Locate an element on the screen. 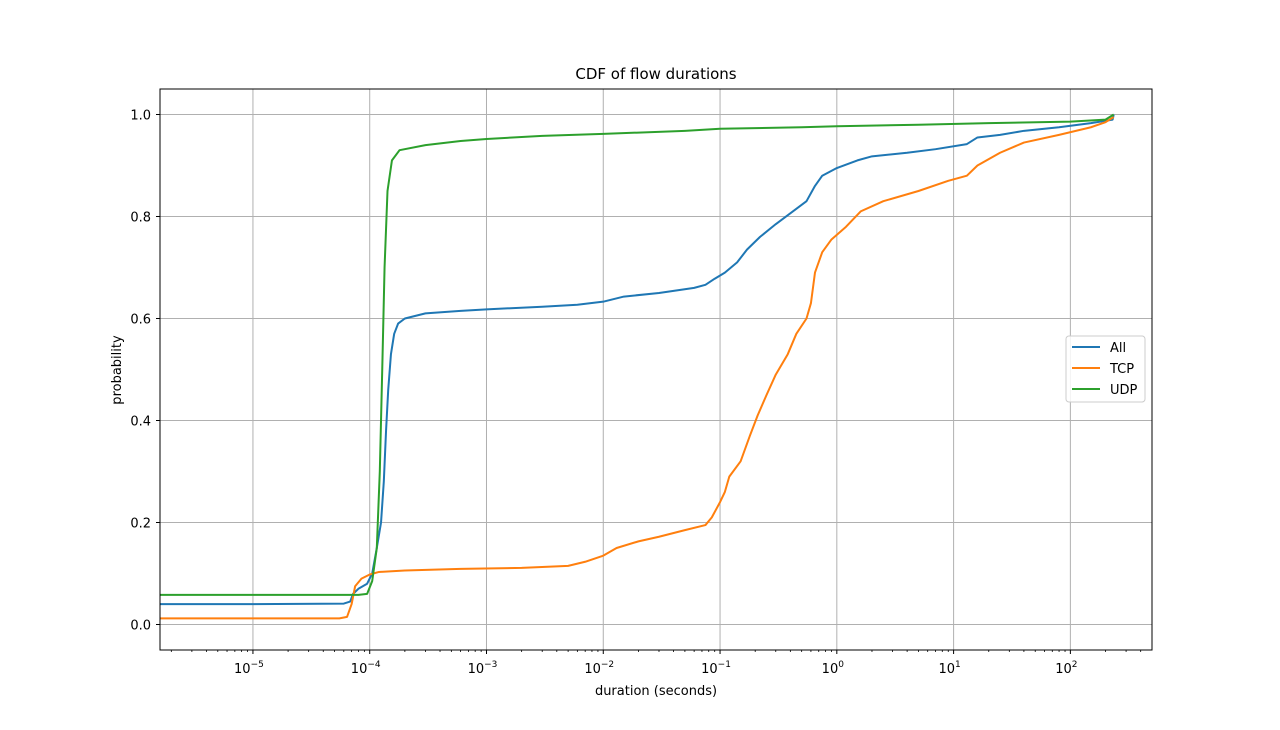 The width and height of the screenshot is (1280, 730). x-tick-label: 10⁻¹ is located at coordinates (716, 668).